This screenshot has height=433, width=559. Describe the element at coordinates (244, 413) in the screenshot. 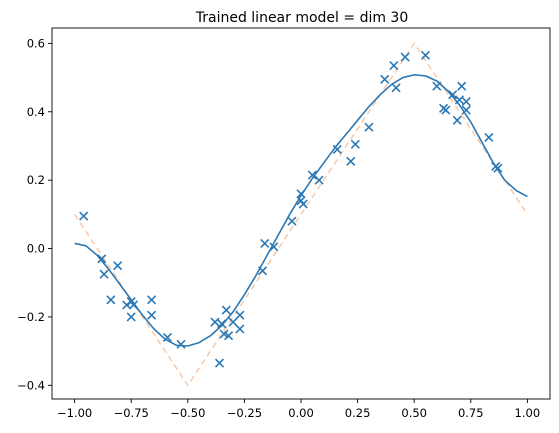

I see `x-tick-label: −0.25` at that location.